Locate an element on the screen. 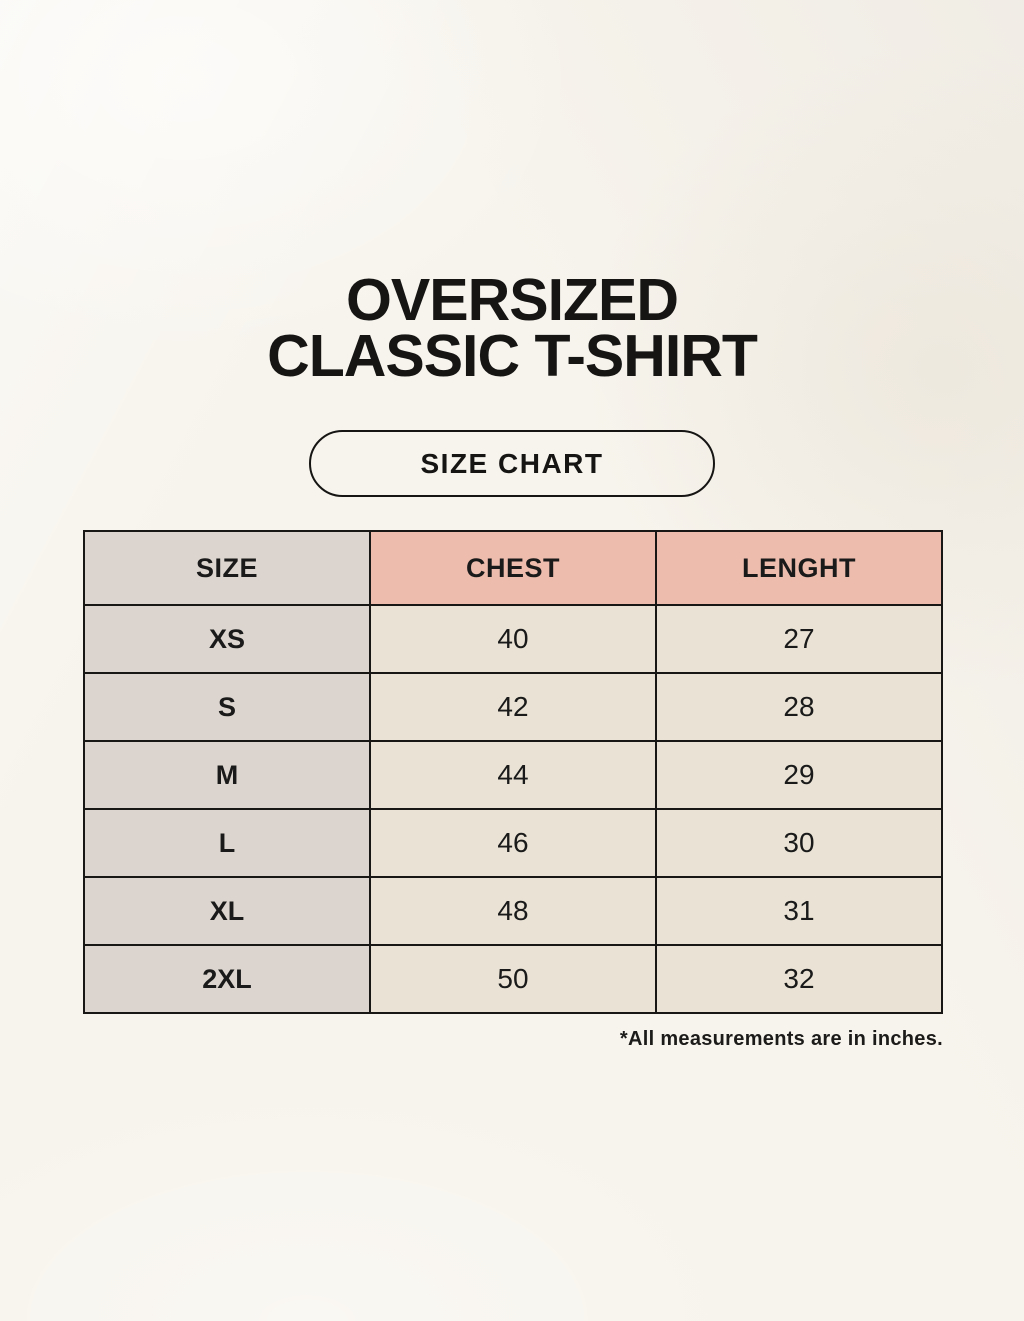  table-row: 2XL 50 32 is located at coordinates (513, 979).